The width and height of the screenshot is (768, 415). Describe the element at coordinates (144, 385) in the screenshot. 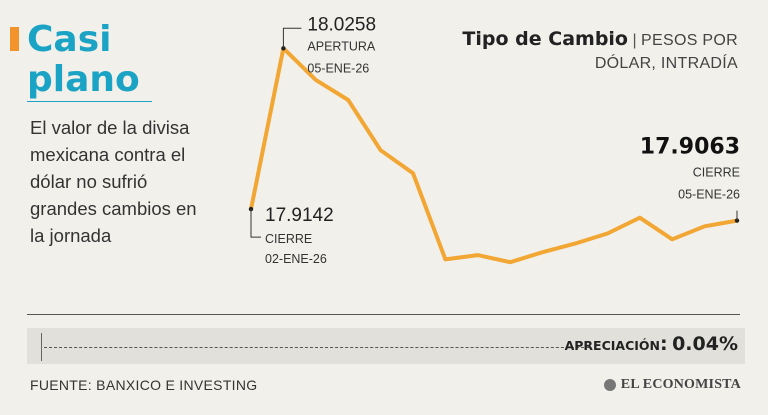

I see `source-note: FUENTE: BANXICO E INVESTING` at that location.